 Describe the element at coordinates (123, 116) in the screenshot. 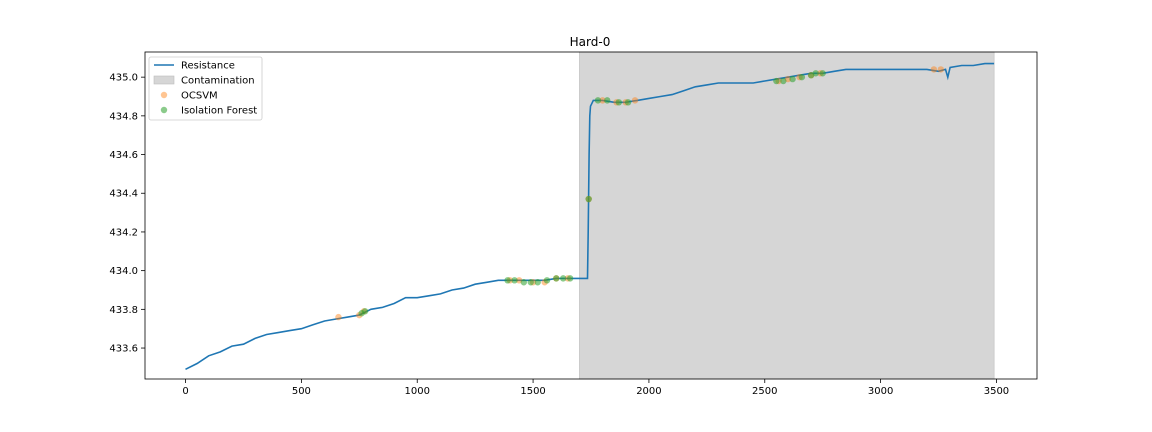

I see `y-tick-label: 434.8` at that location.